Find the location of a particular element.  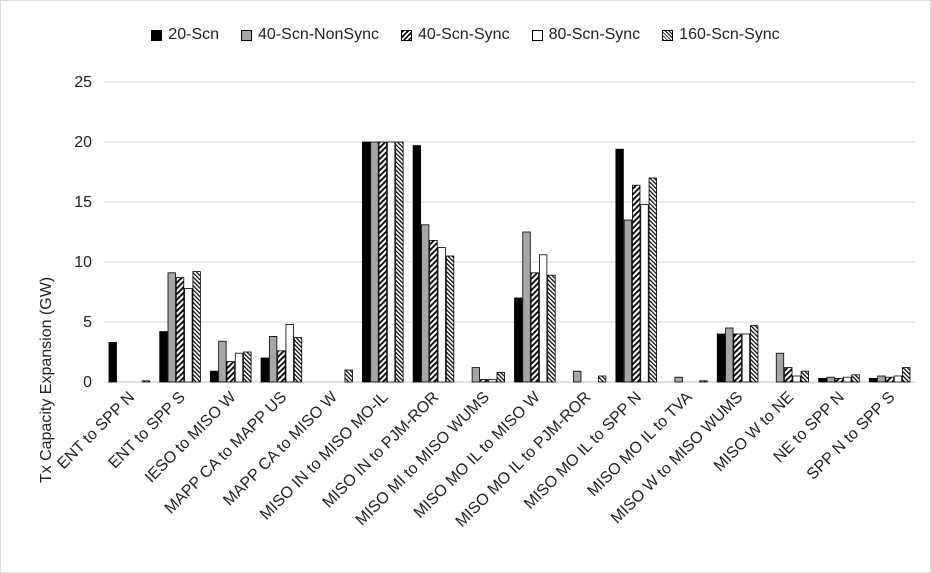

y-tick-label: 0 is located at coordinates (87, 382).